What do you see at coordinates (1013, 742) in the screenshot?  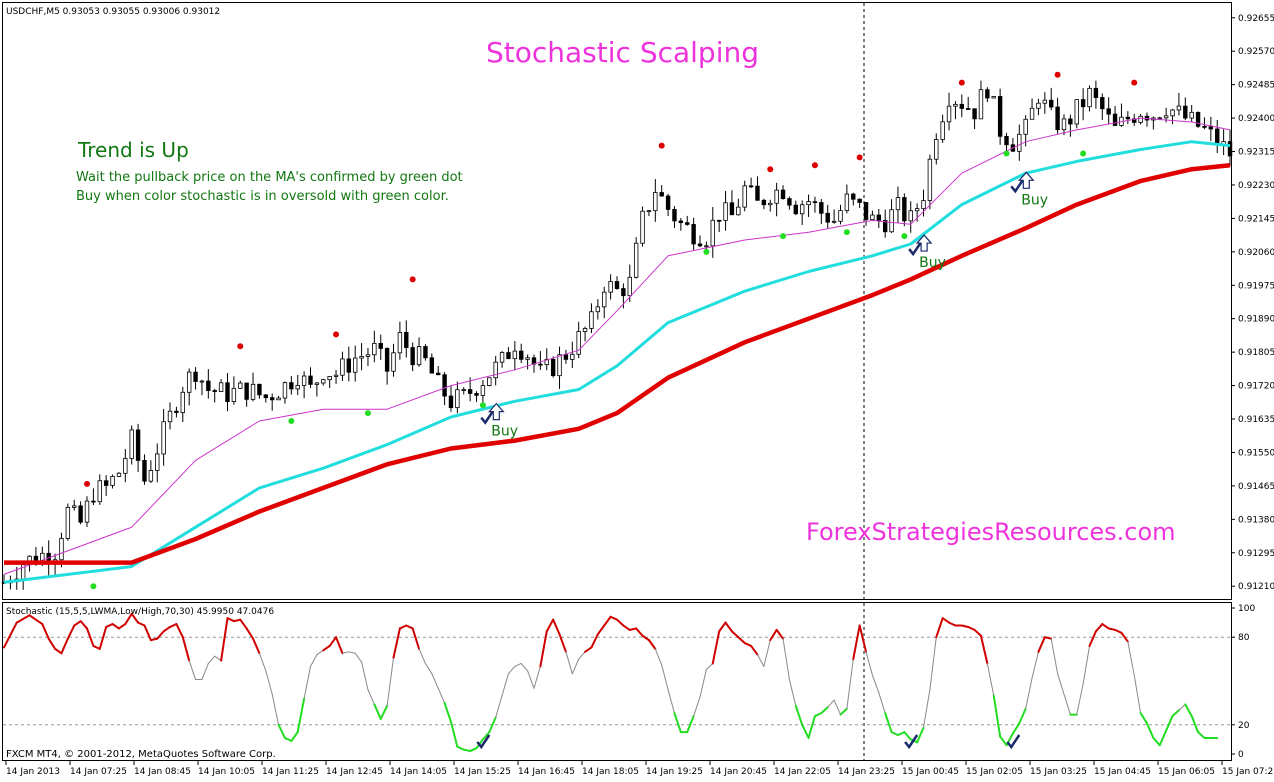 I see `stoch-buy-checkmark` at bounding box center [1013, 742].